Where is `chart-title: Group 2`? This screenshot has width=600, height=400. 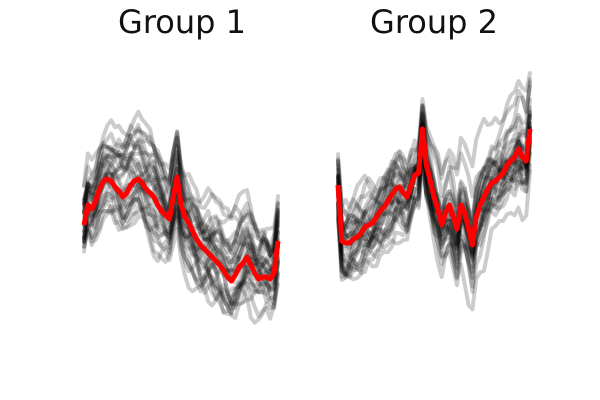 chart-title: Group 2 is located at coordinates (434, 22).